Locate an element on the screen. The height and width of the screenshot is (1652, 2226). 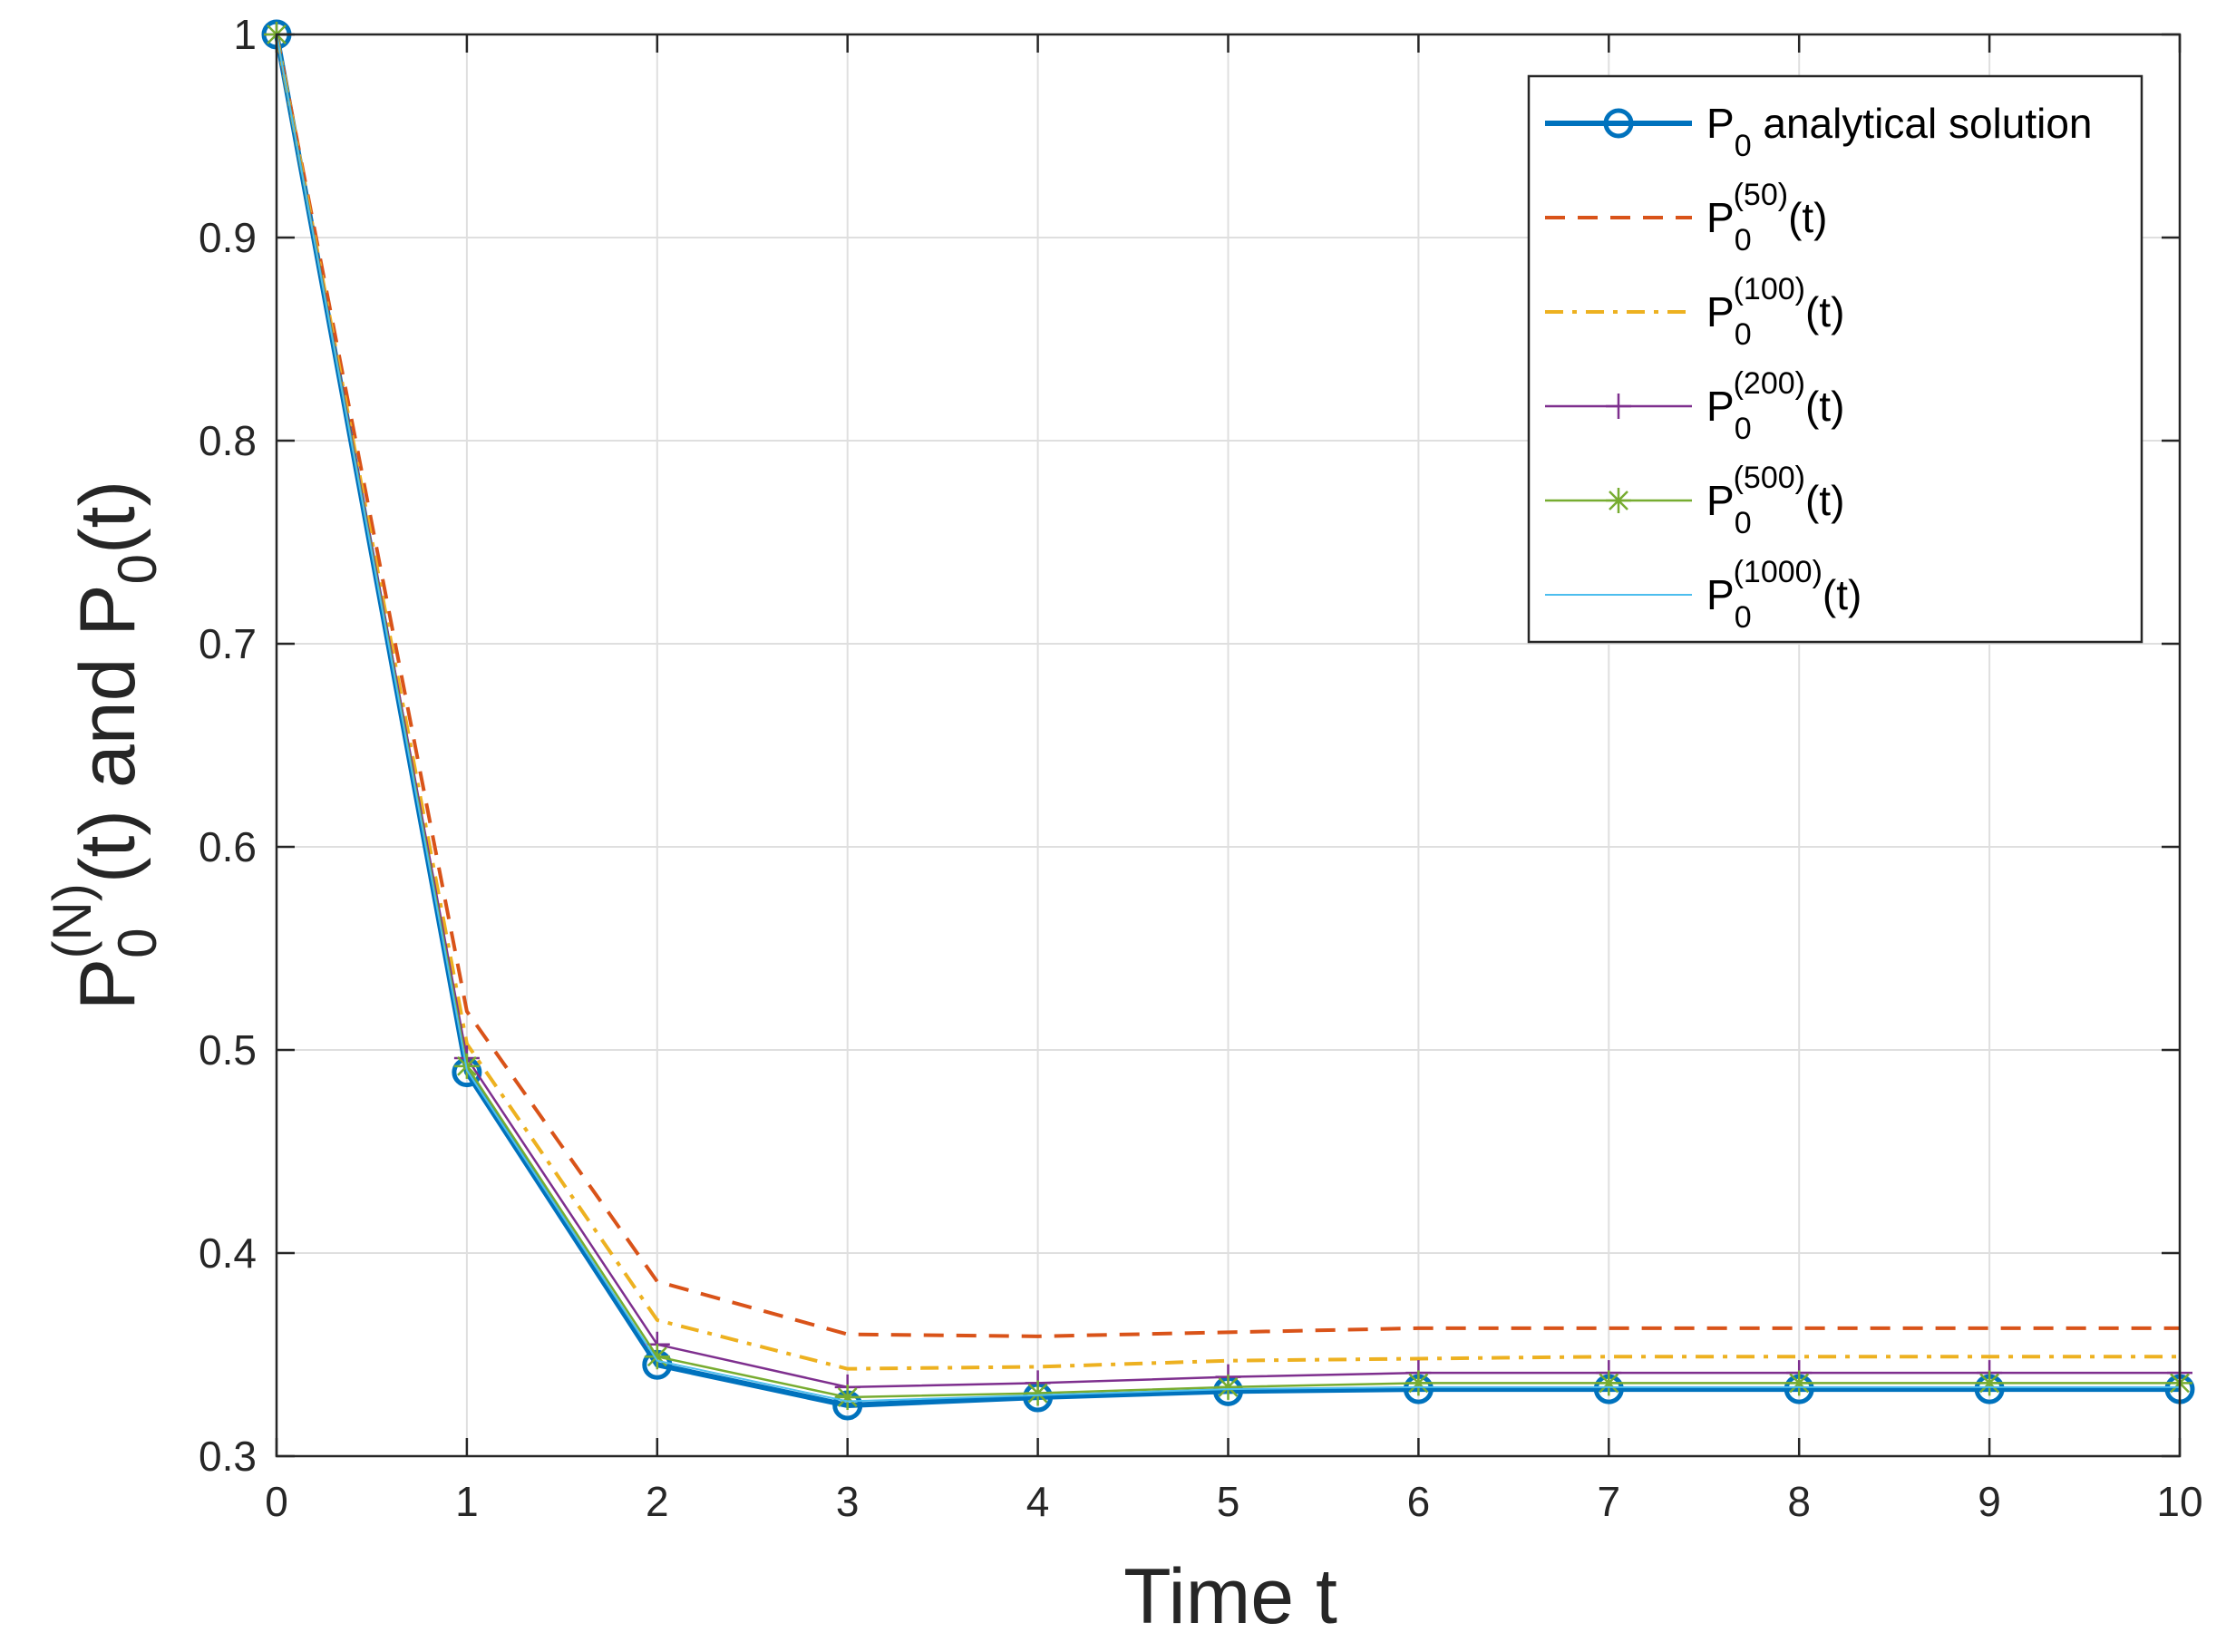
y-tick-label: 0.5 is located at coordinates (228, 1050).